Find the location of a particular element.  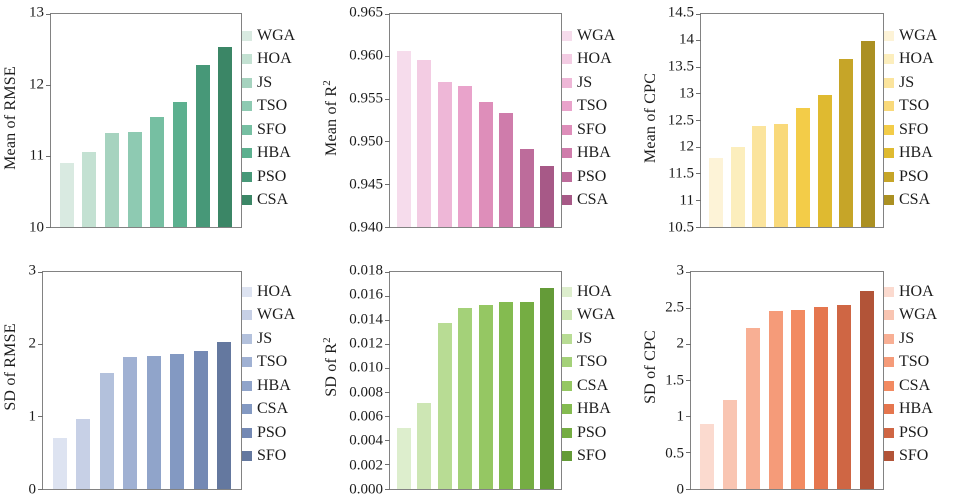

y-axis-ticks: 10.5 11 11.5 12 12.5 13 13.5 14 14.5 is located at coordinates (681, 120).